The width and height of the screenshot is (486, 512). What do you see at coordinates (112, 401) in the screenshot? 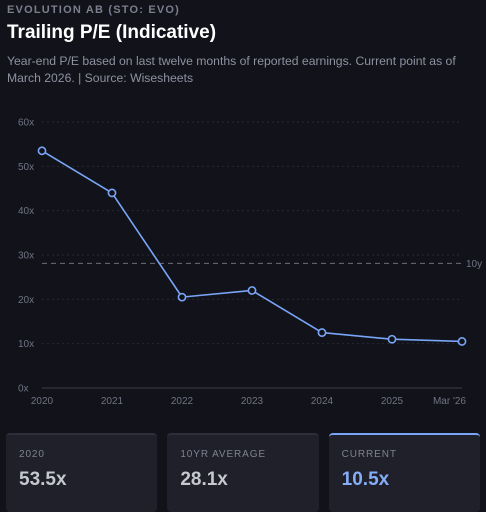
I see `x-tick-label: 2021` at bounding box center [112, 401].